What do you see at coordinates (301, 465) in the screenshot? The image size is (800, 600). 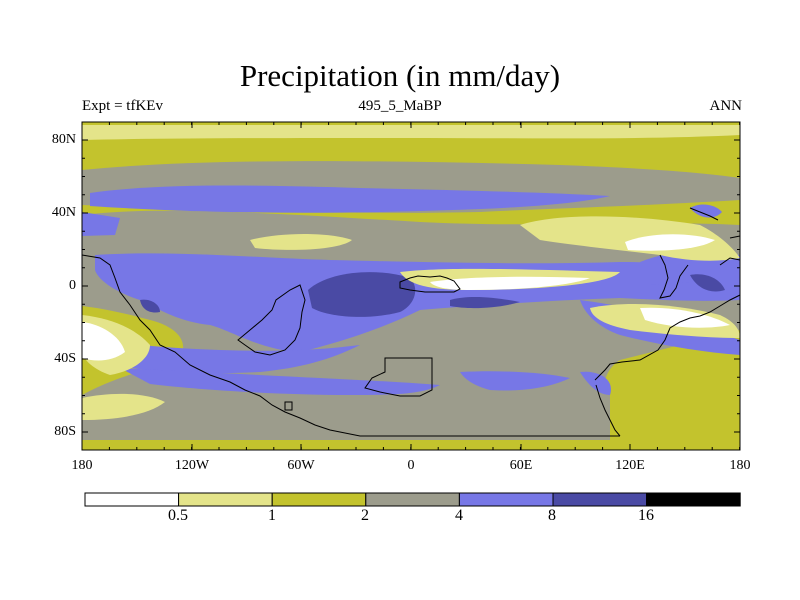 I see `x-tick-60w: 60W` at bounding box center [301, 465].